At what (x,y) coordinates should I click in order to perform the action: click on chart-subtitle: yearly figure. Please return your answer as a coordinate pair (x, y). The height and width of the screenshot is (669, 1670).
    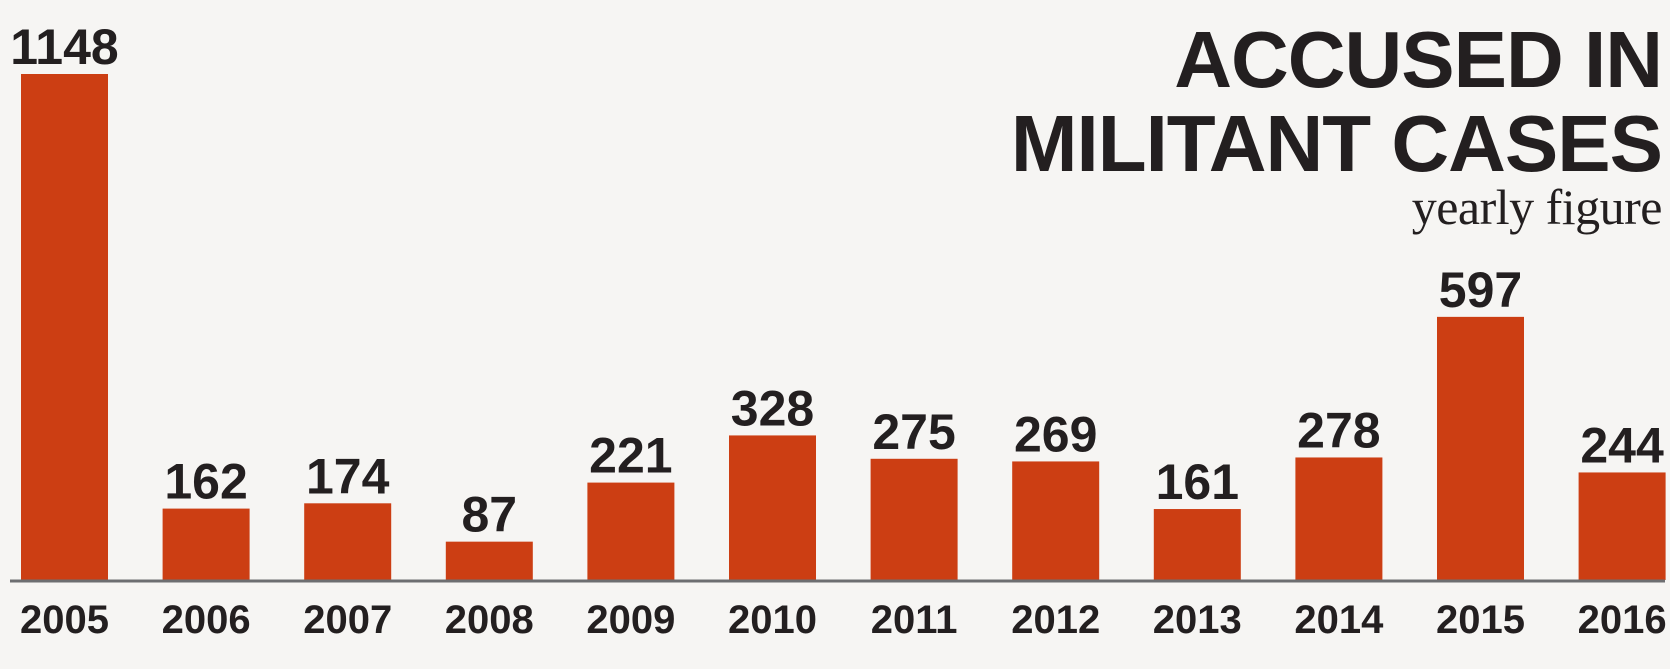
    Looking at the image, I should click on (1537, 207).